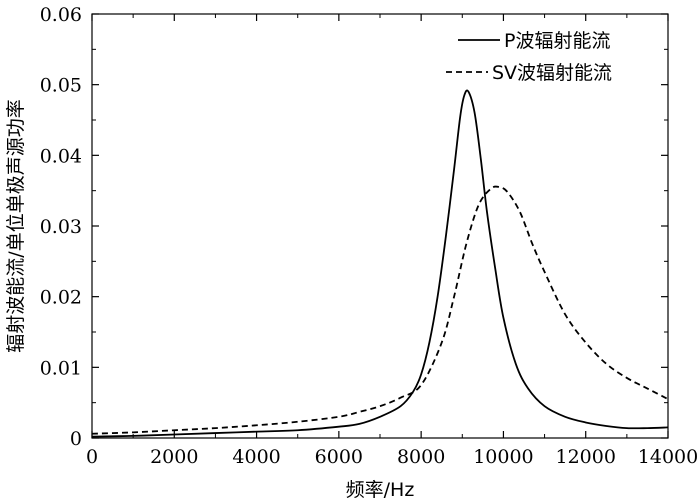 This screenshot has height=504, width=700. What do you see at coordinates (61, 15) in the screenshot?
I see `y-tick-label: 0.06` at bounding box center [61, 15].